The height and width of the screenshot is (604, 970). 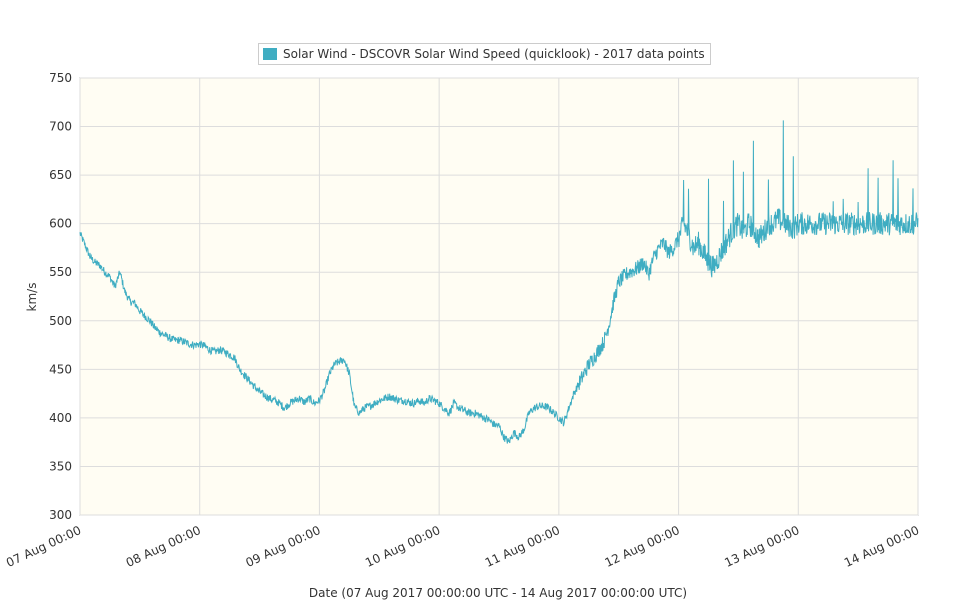 I want to click on x-tick-label: 09 Aug 00:00, so click(x=282, y=546).